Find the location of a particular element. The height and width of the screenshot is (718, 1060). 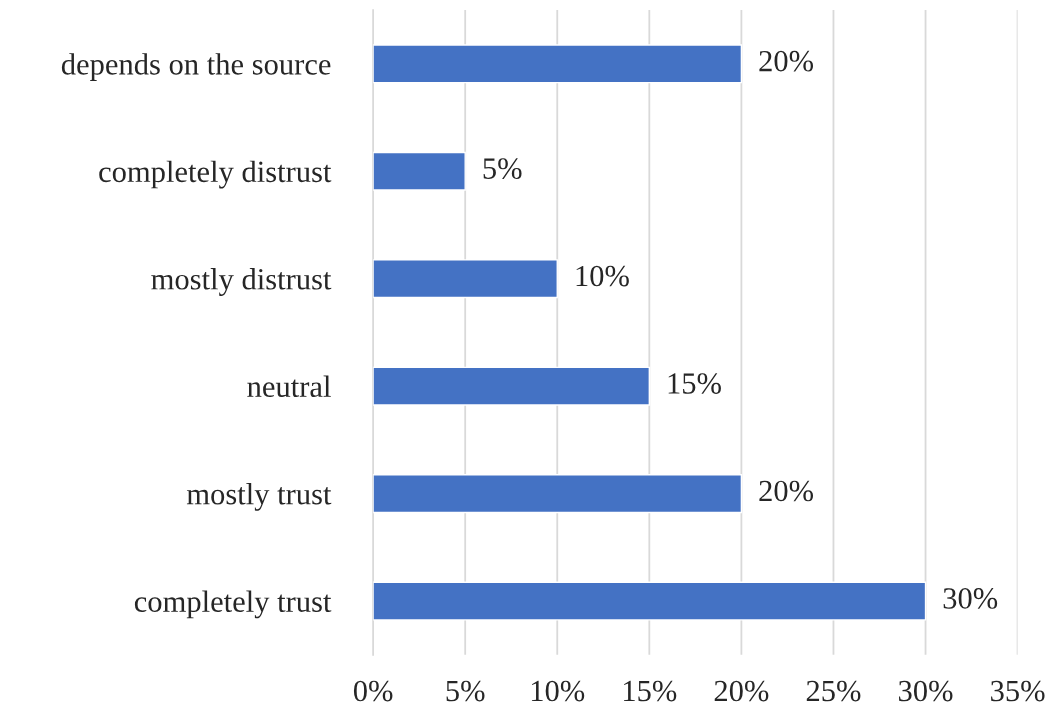

x-tick-label: 35% is located at coordinates (1018, 691).